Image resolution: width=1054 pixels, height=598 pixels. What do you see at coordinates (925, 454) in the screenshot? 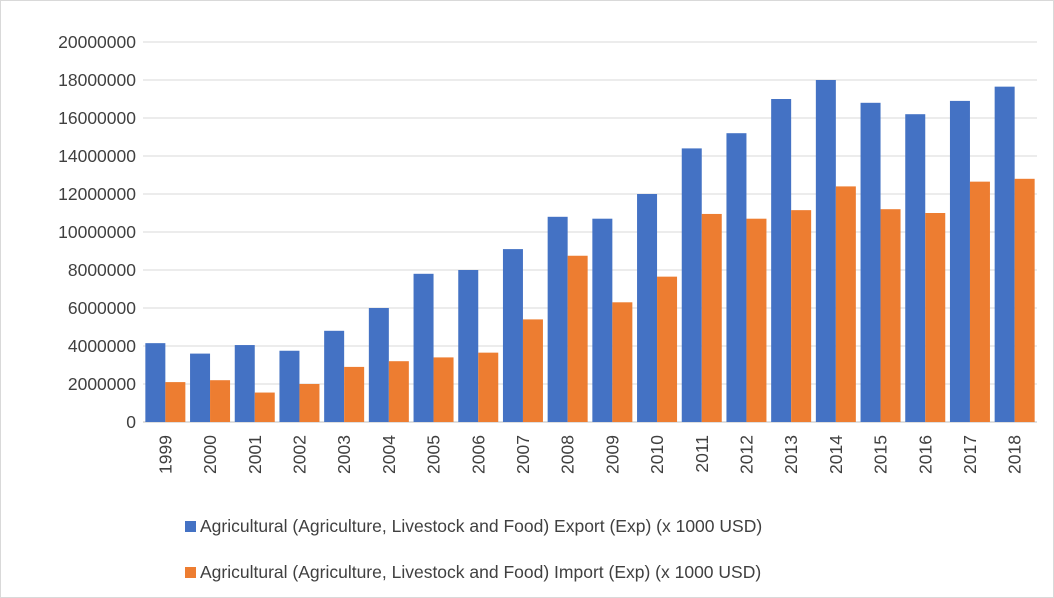
I see `x-tick-label: 2016` at bounding box center [925, 454].